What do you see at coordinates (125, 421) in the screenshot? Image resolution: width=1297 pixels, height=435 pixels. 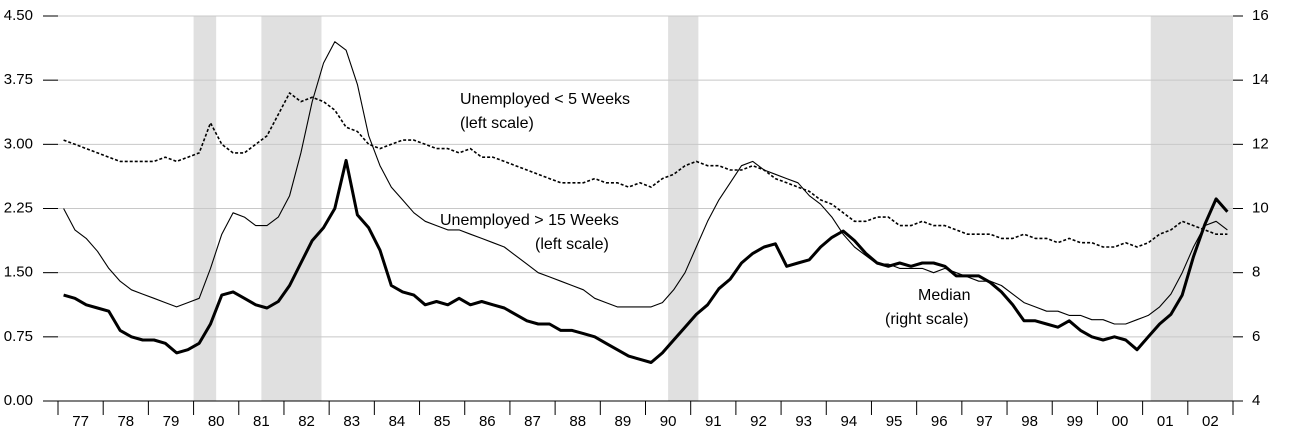 I see `x-tick-label: 78` at bounding box center [125, 421].